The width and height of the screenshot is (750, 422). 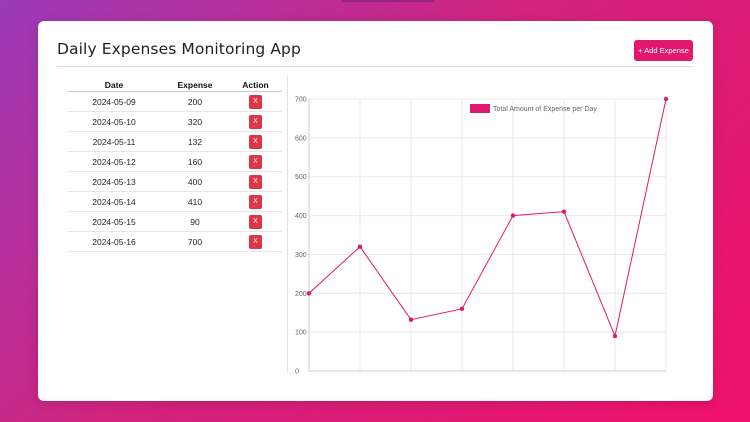 I want to click on panel-separator, so click(x=287, y=224).